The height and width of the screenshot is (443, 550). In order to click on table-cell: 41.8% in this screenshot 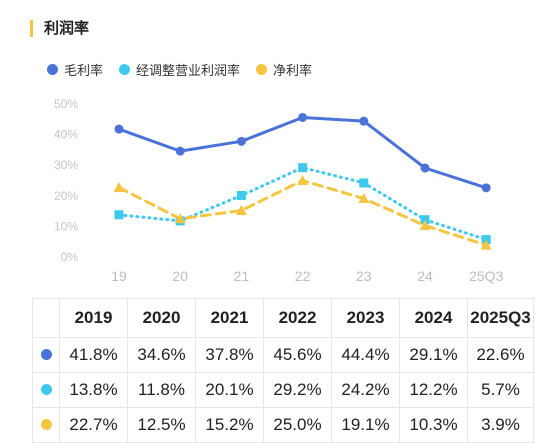, I will do `click(93, 355)`.